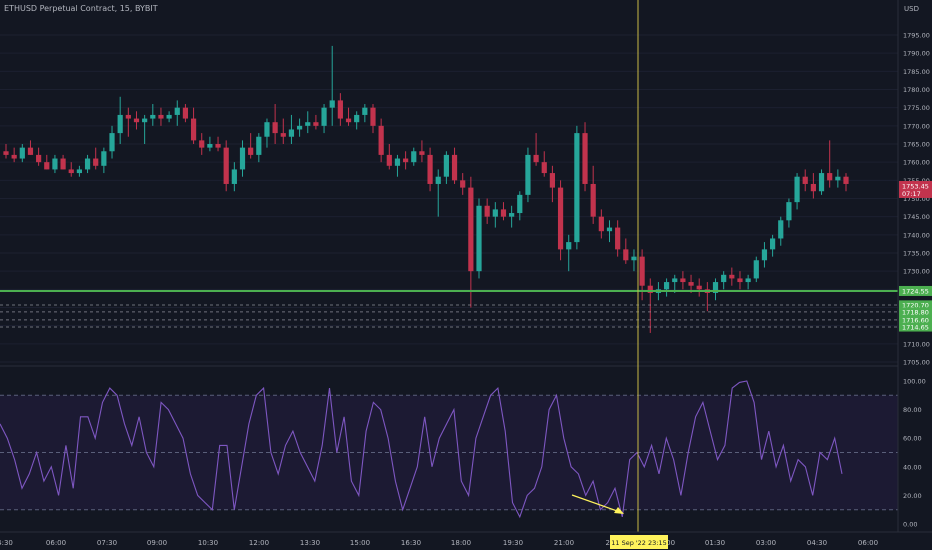  Describe the element at coordinates (449, 308) in the screenshot. I see `price-levels` at that location.